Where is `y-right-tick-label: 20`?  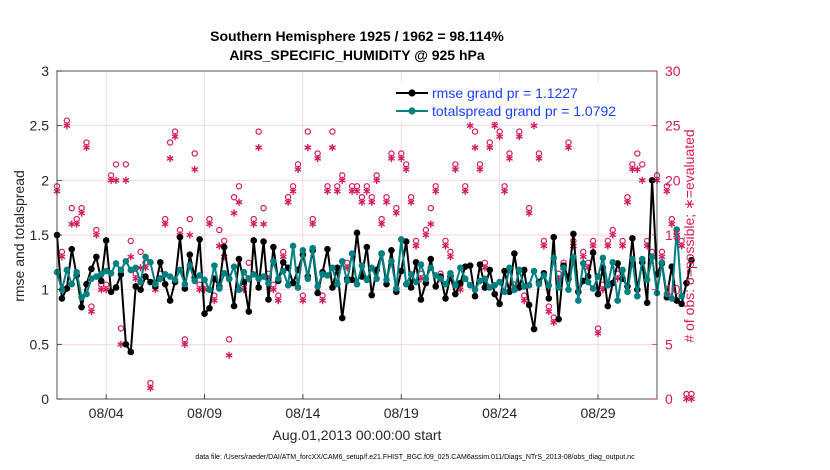
y-right-tick-label: 20 is located at coordinates (673, 180).